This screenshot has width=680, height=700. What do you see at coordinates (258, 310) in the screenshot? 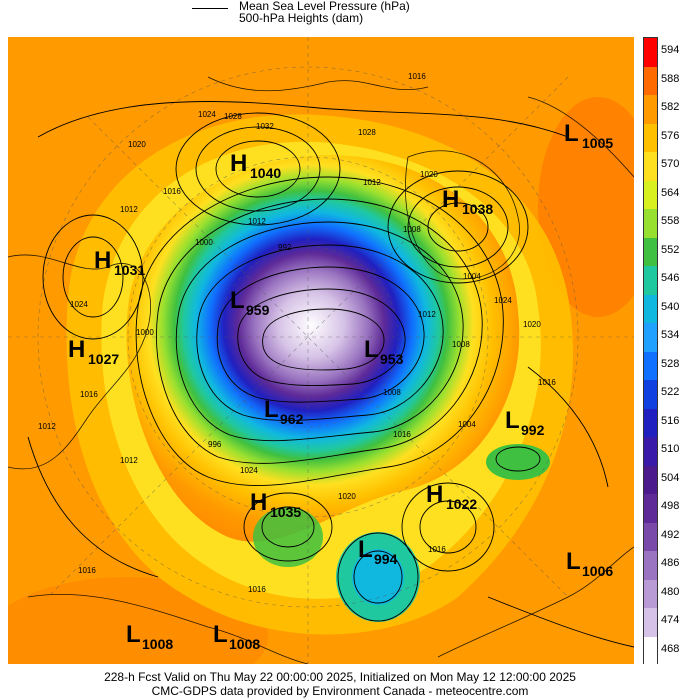
I see `low-959-value: 959` at bounding box center [258, 310].